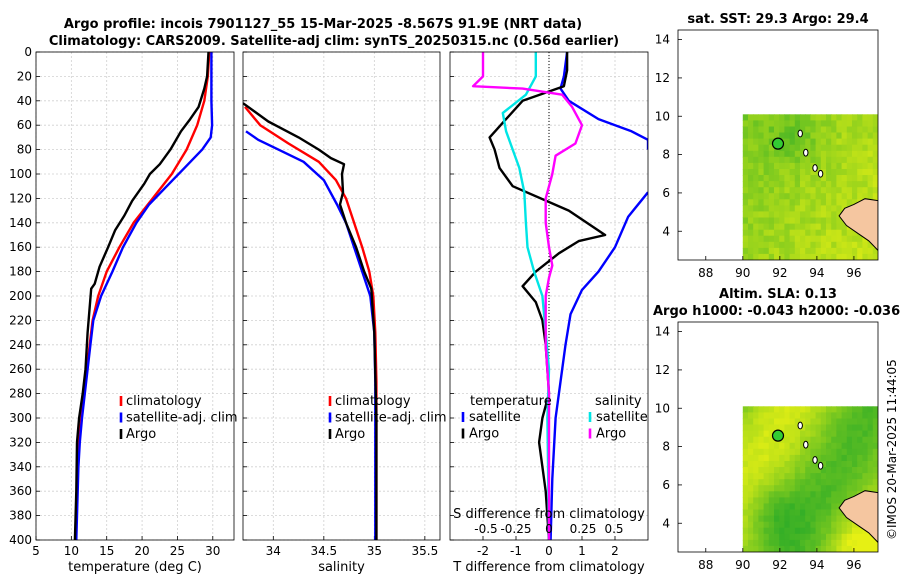  I want to click on depth-tick-label: 400, so click(20, 540).